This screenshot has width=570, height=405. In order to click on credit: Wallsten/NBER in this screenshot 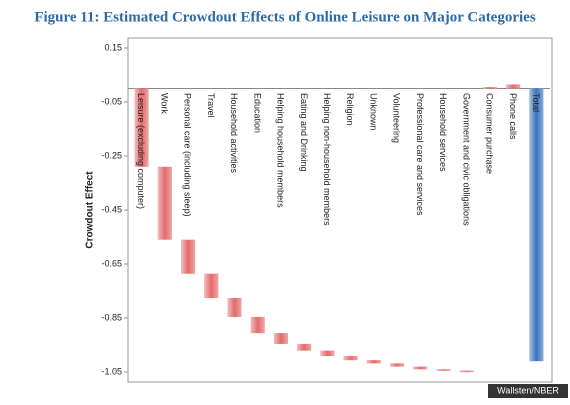, I will do `click(528, 390)`.